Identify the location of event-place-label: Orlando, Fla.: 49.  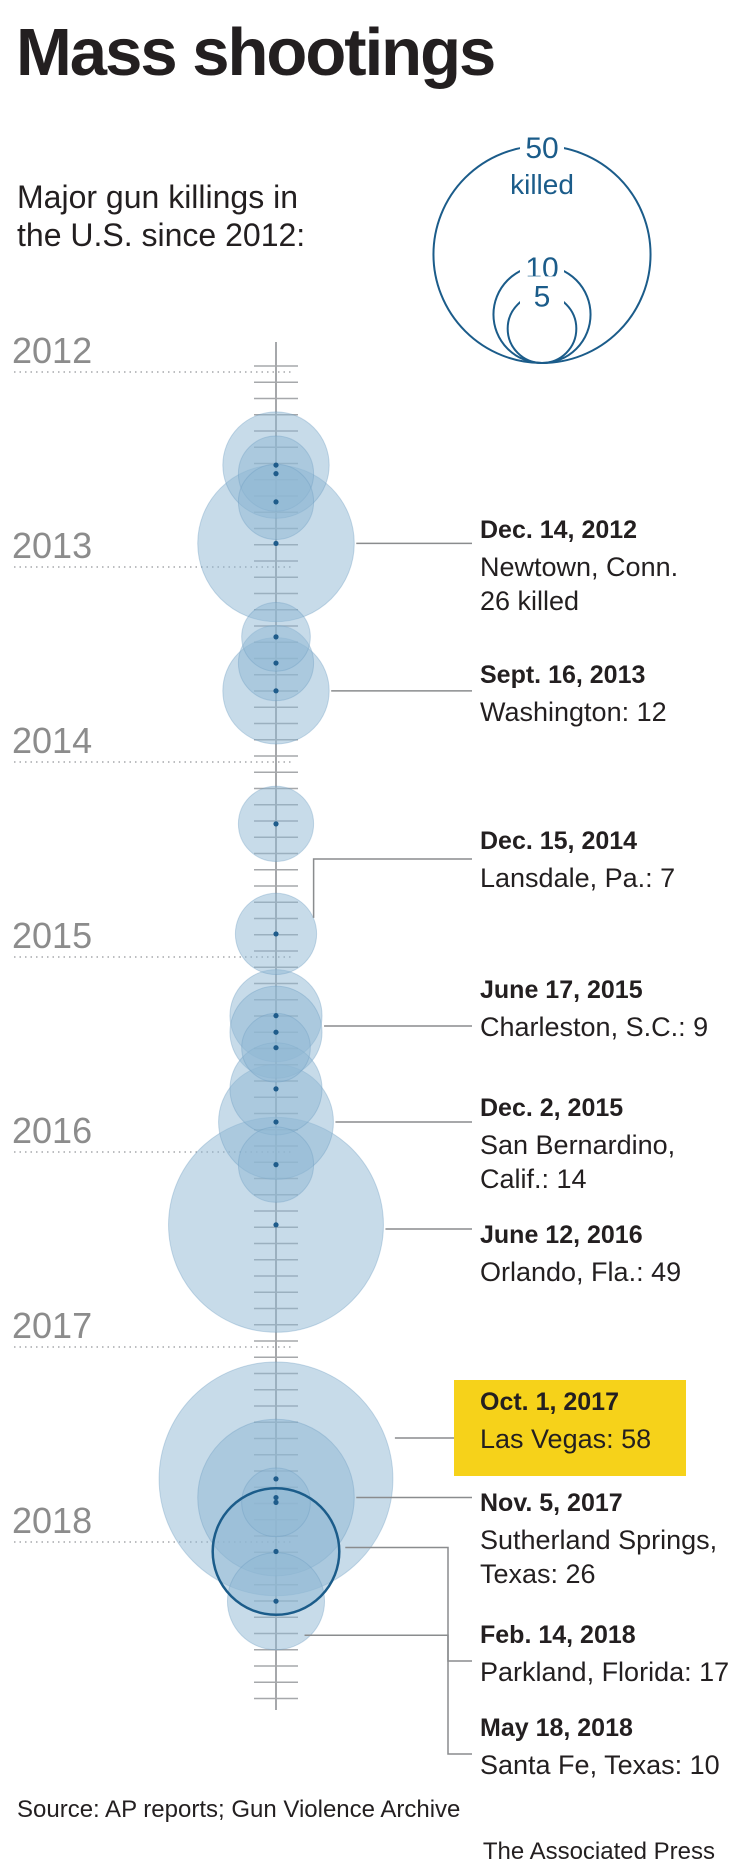
(580, 1272).